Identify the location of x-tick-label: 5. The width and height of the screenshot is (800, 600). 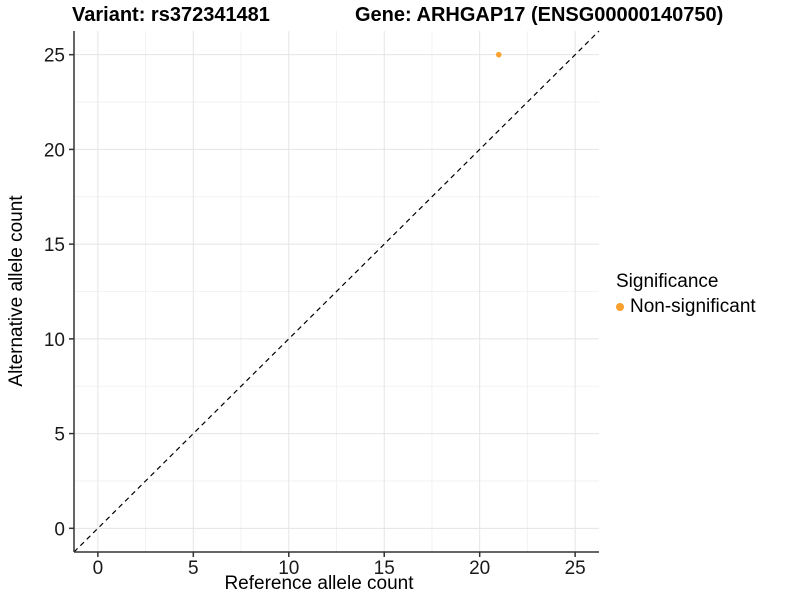
(193, 568).